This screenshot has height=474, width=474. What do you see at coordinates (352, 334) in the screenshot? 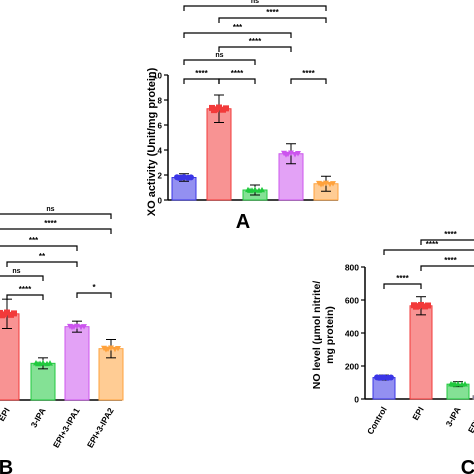
I see `y-tick-label: 400` at bounding box center [352, 334].